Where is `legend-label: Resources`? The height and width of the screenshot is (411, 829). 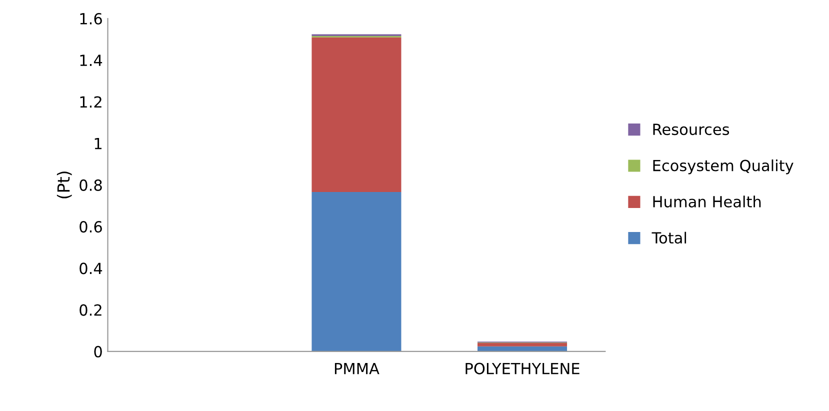 legend-label: Resources is located at coordinates (691, 130).